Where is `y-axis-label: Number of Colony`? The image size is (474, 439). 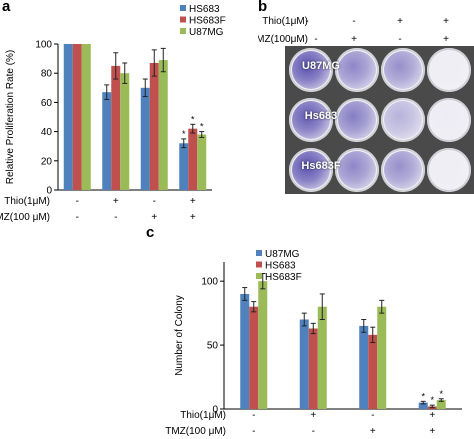
y-axis-label: Number of Colony is located at coordinates (179, 335).